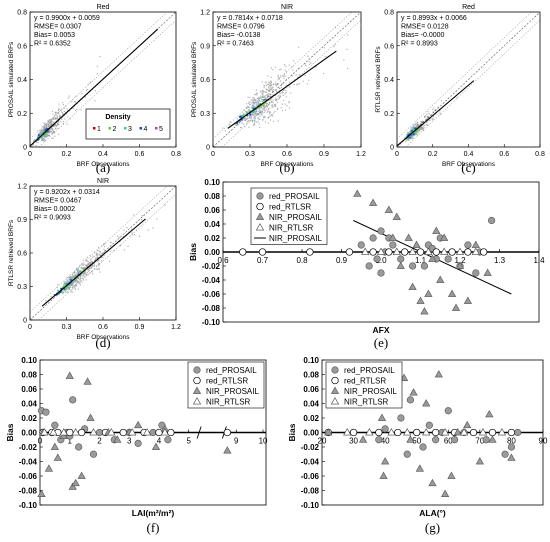 This screenshot has width=550, height=542. What do you see at coordinates (146, 129) in the screenshot?
I see `legend-entry: 4` at bounding box center [146, 129].